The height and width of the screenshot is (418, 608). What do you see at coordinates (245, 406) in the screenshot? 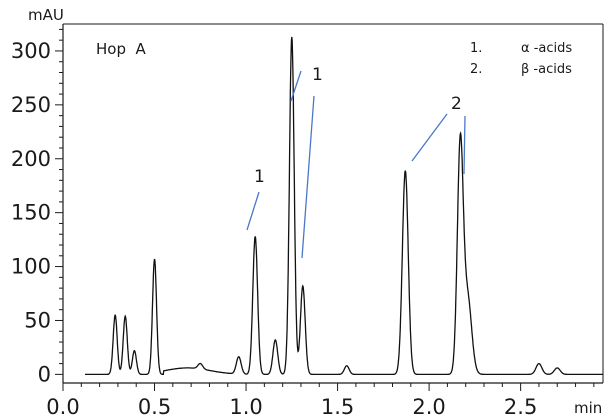
I see `x-tick-label: 1.0` at bounding box center [245, 406].